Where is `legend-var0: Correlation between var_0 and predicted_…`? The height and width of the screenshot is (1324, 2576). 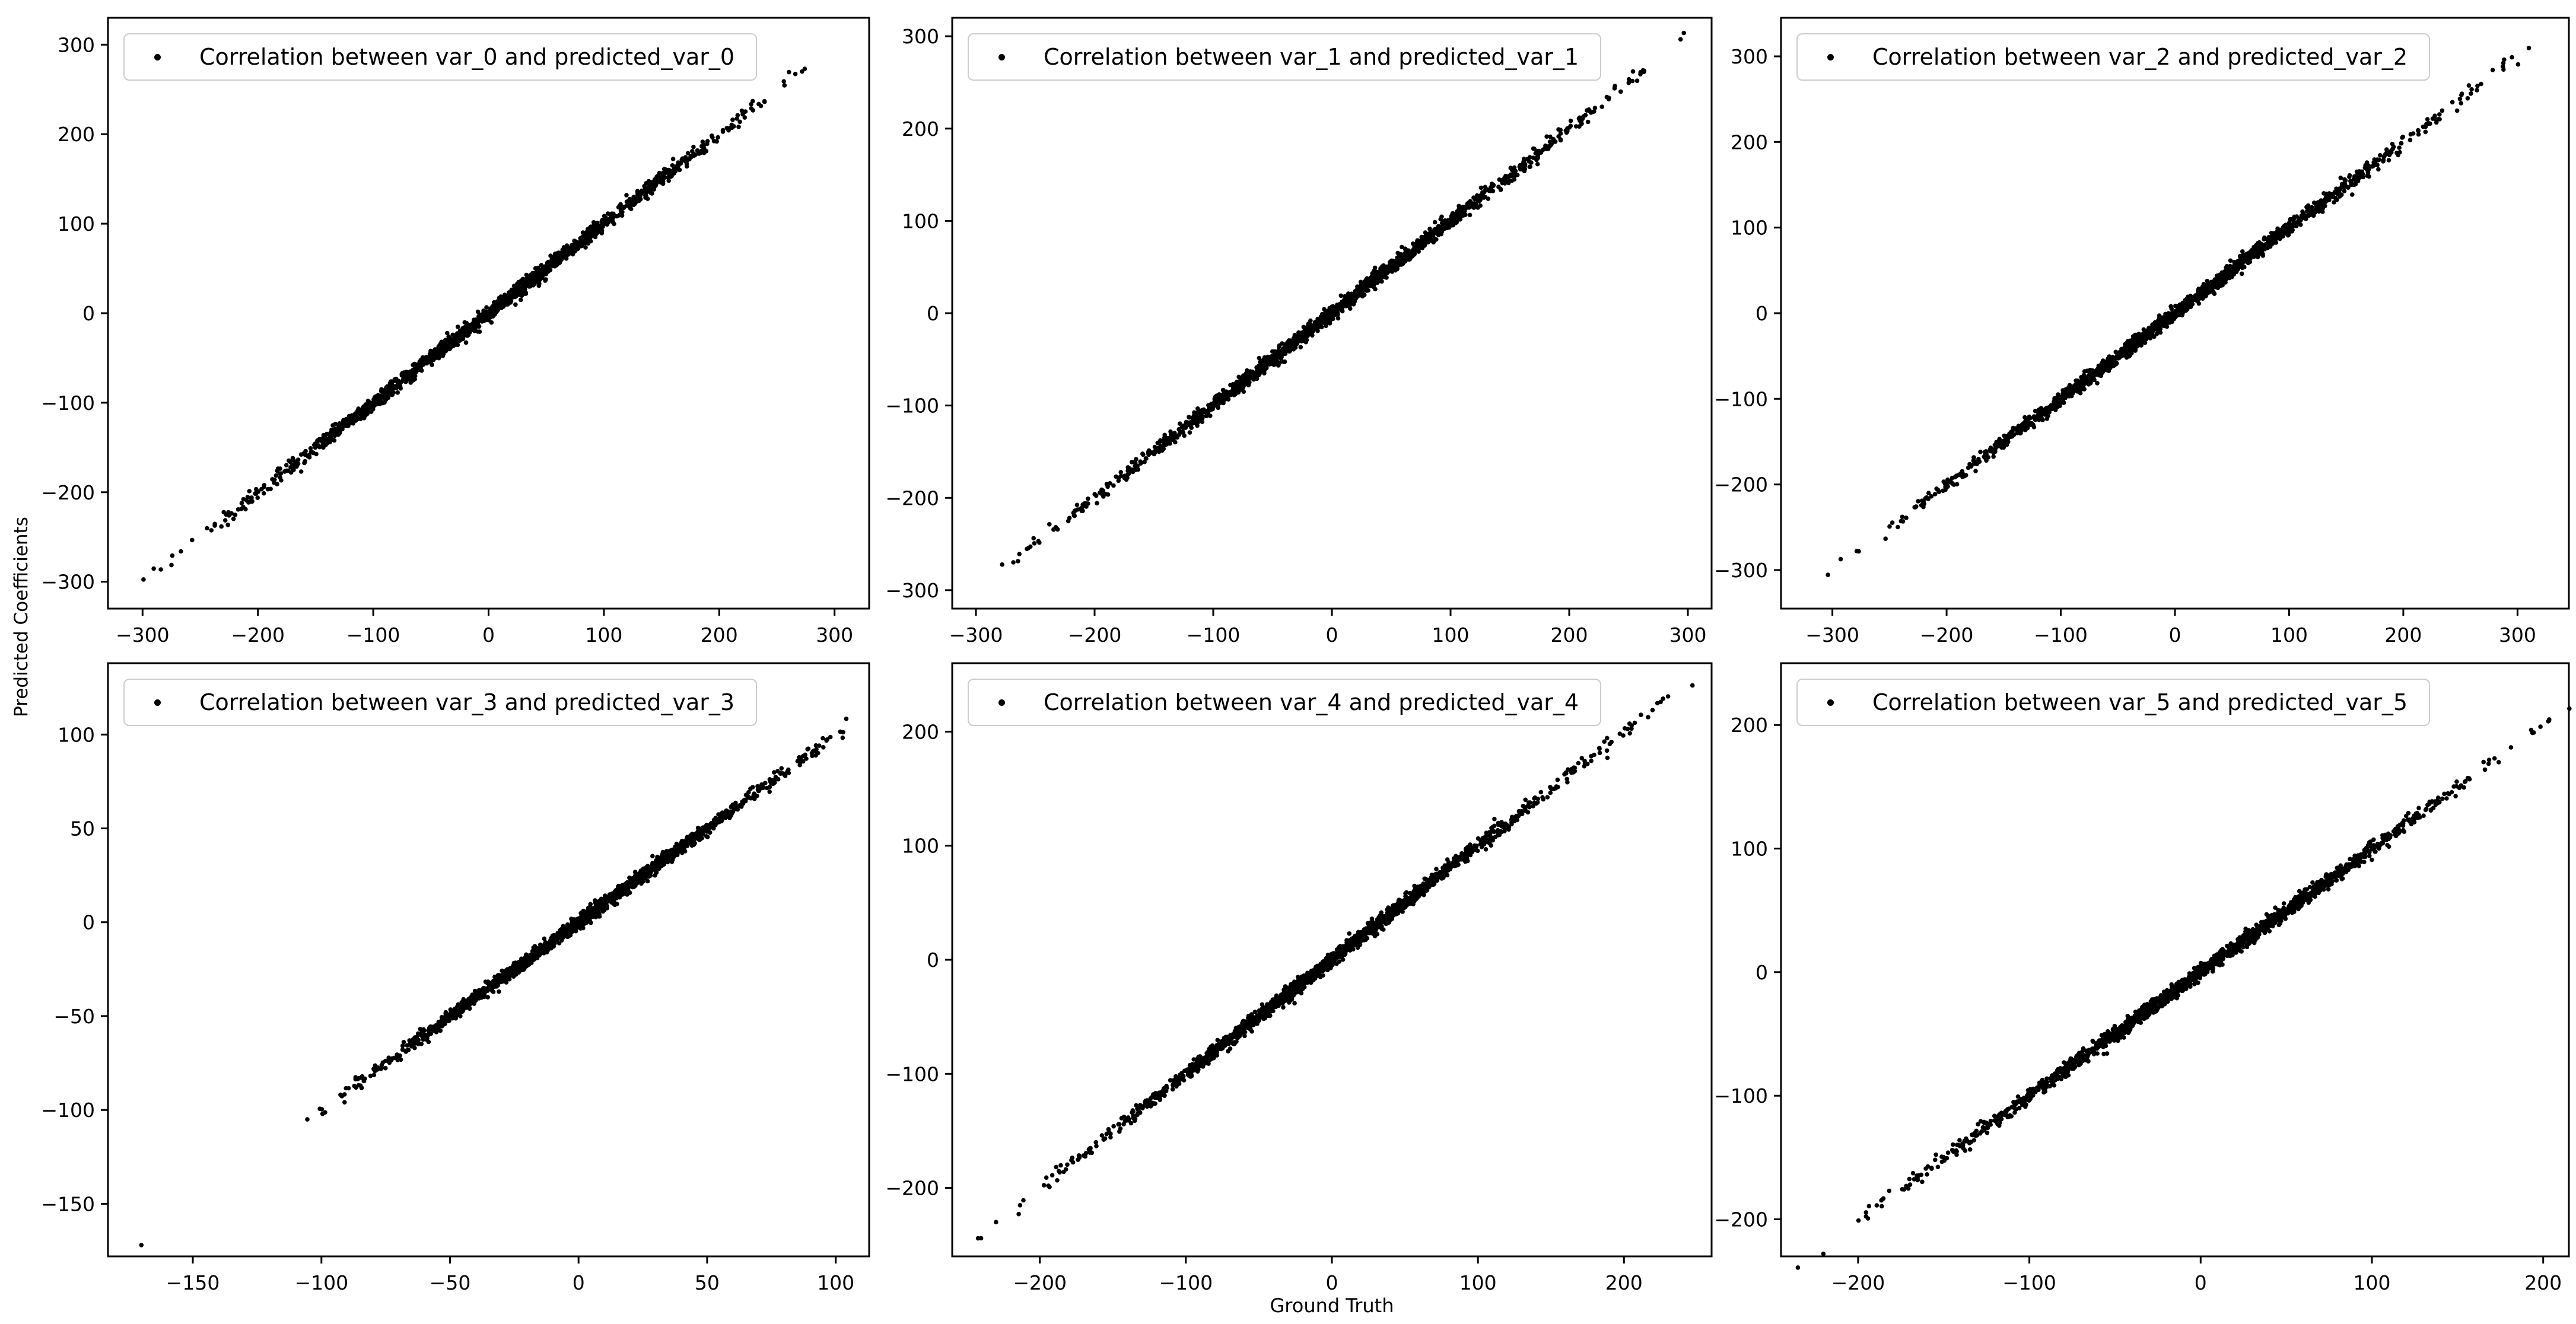
legend-var0: Correlation between var_0 and predicted_… is located at coordinates (440, 57).